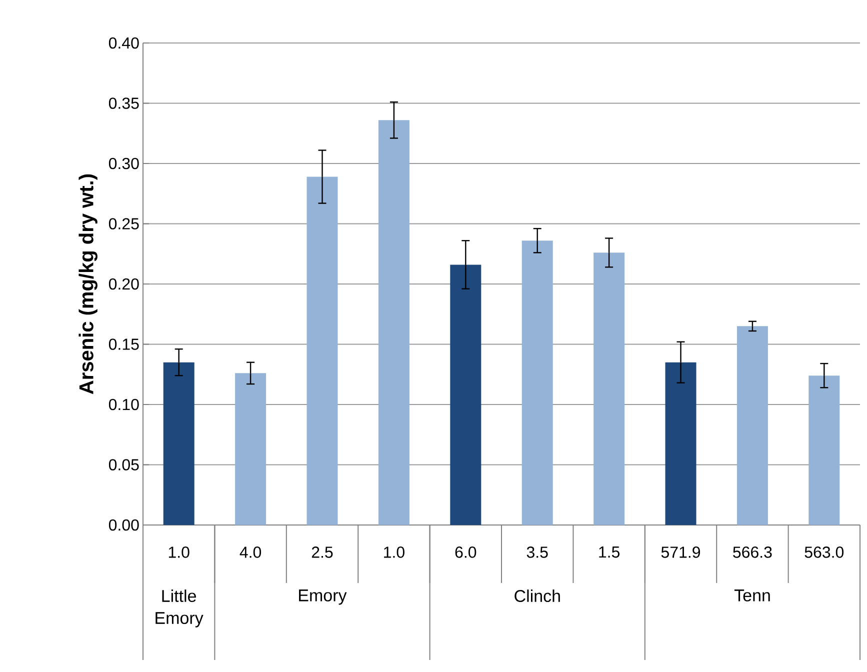 This screenshot has height=672, width=867. I want to click on y-tick-label: 0.35, so click(123, 103).